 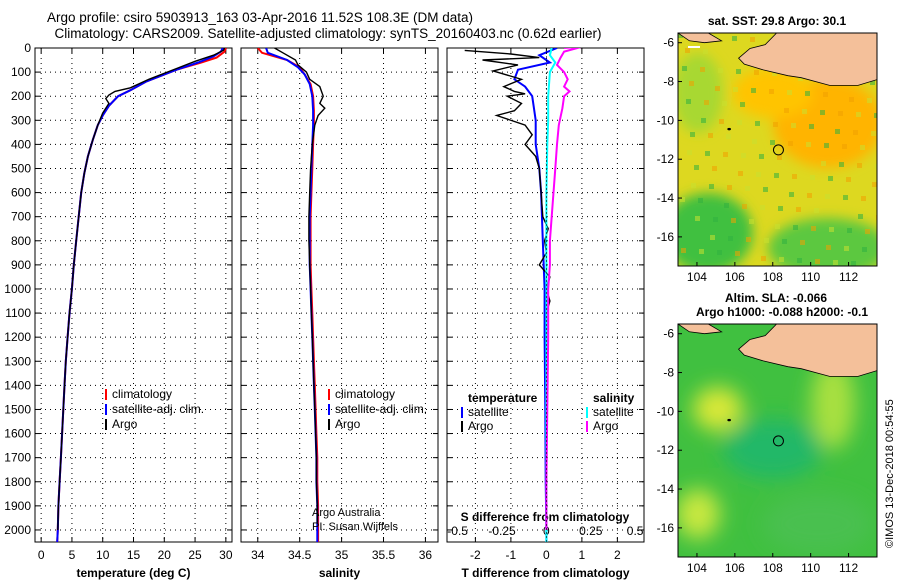 I want to click on y-tick-label: 200, so click(x=21, y=96).